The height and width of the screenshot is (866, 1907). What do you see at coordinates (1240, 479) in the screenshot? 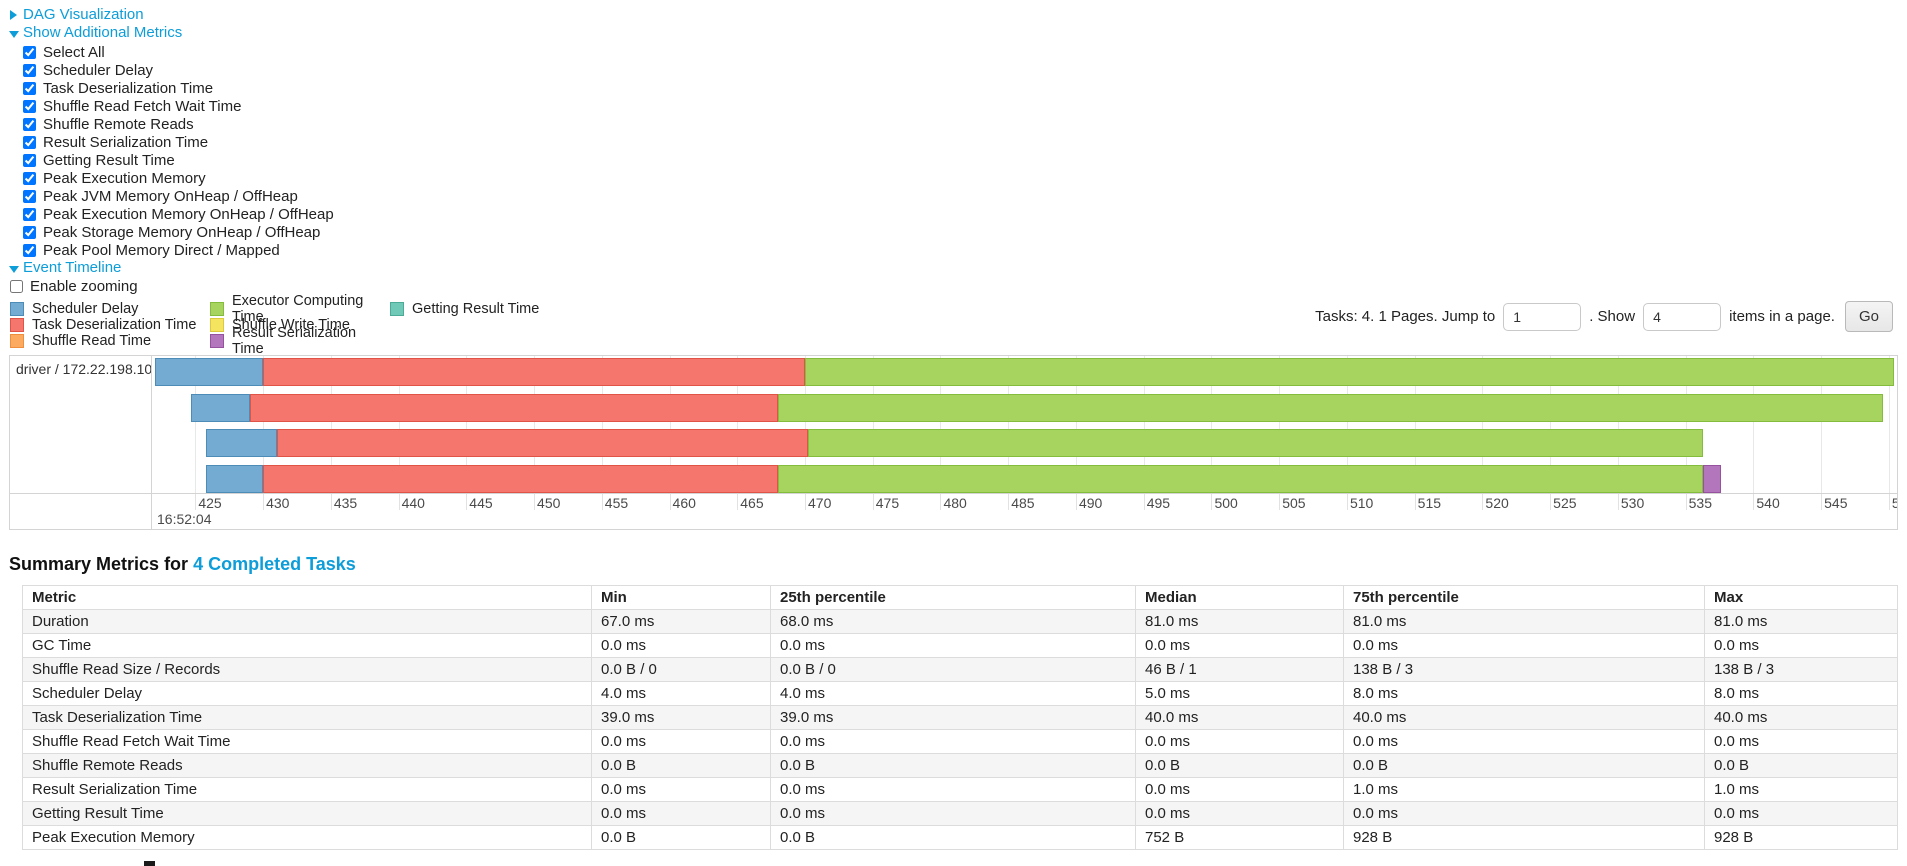
I see `timeline-bar-task-3-executor-computing` at bounding box center [1240, 479].